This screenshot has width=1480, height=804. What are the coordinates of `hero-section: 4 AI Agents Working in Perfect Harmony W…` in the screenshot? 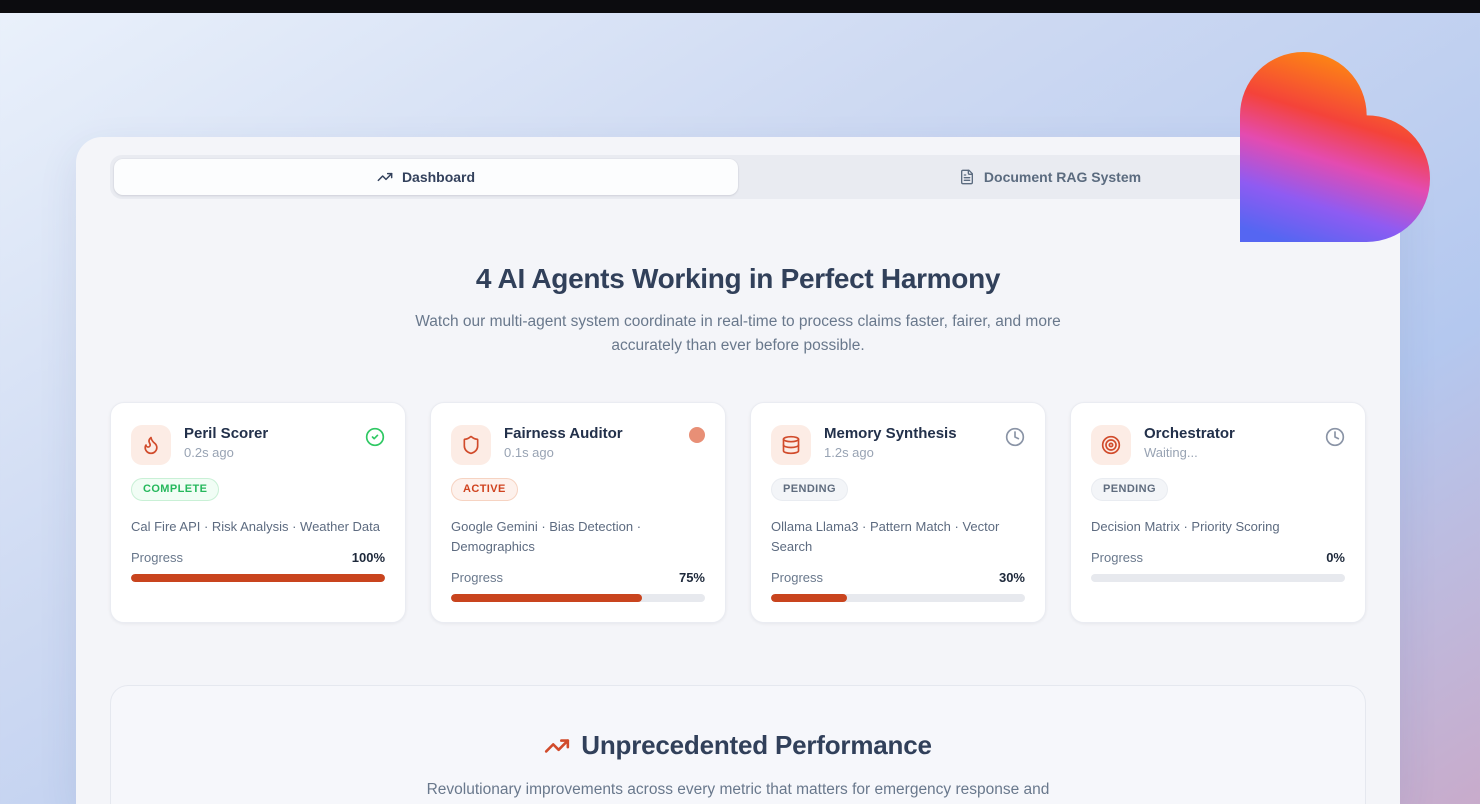 It's located at (738, 310).